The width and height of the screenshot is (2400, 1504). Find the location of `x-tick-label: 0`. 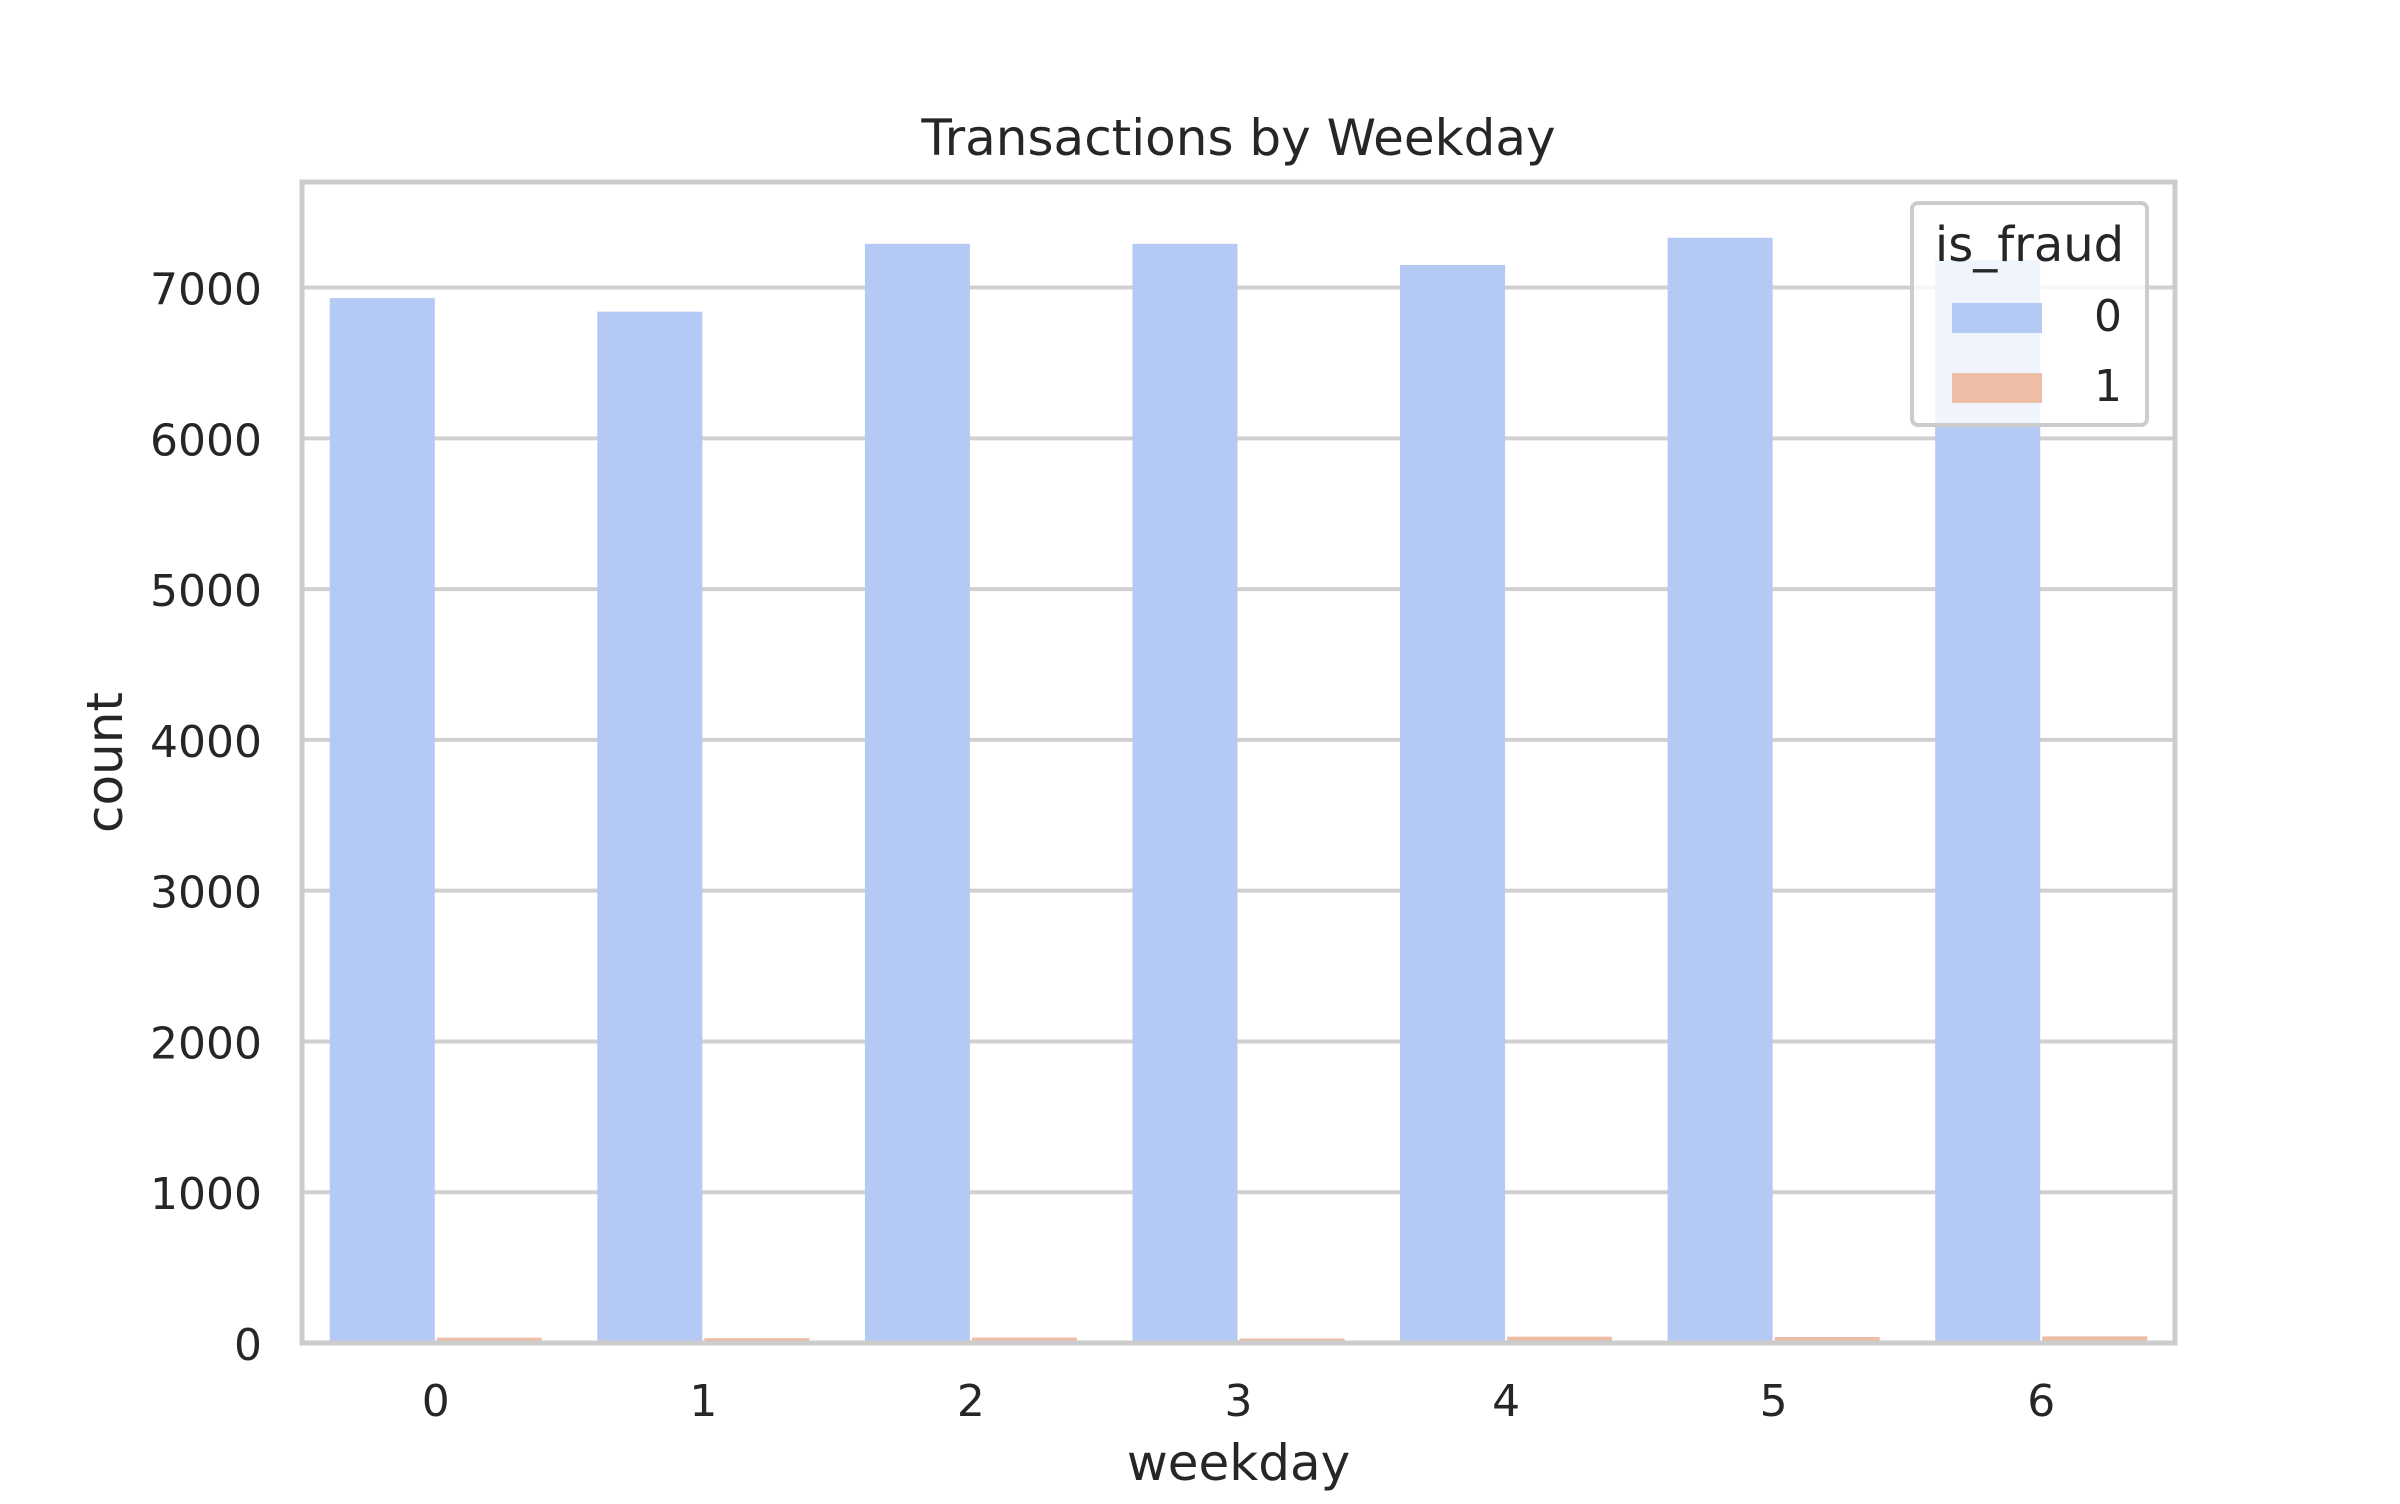

x-tick-label: 0 is located at coordinates (436, 1401).